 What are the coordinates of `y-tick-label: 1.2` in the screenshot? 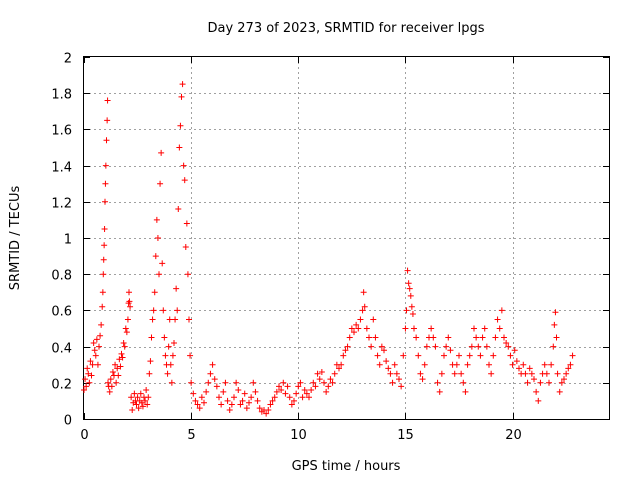 It's located at (61, 204).